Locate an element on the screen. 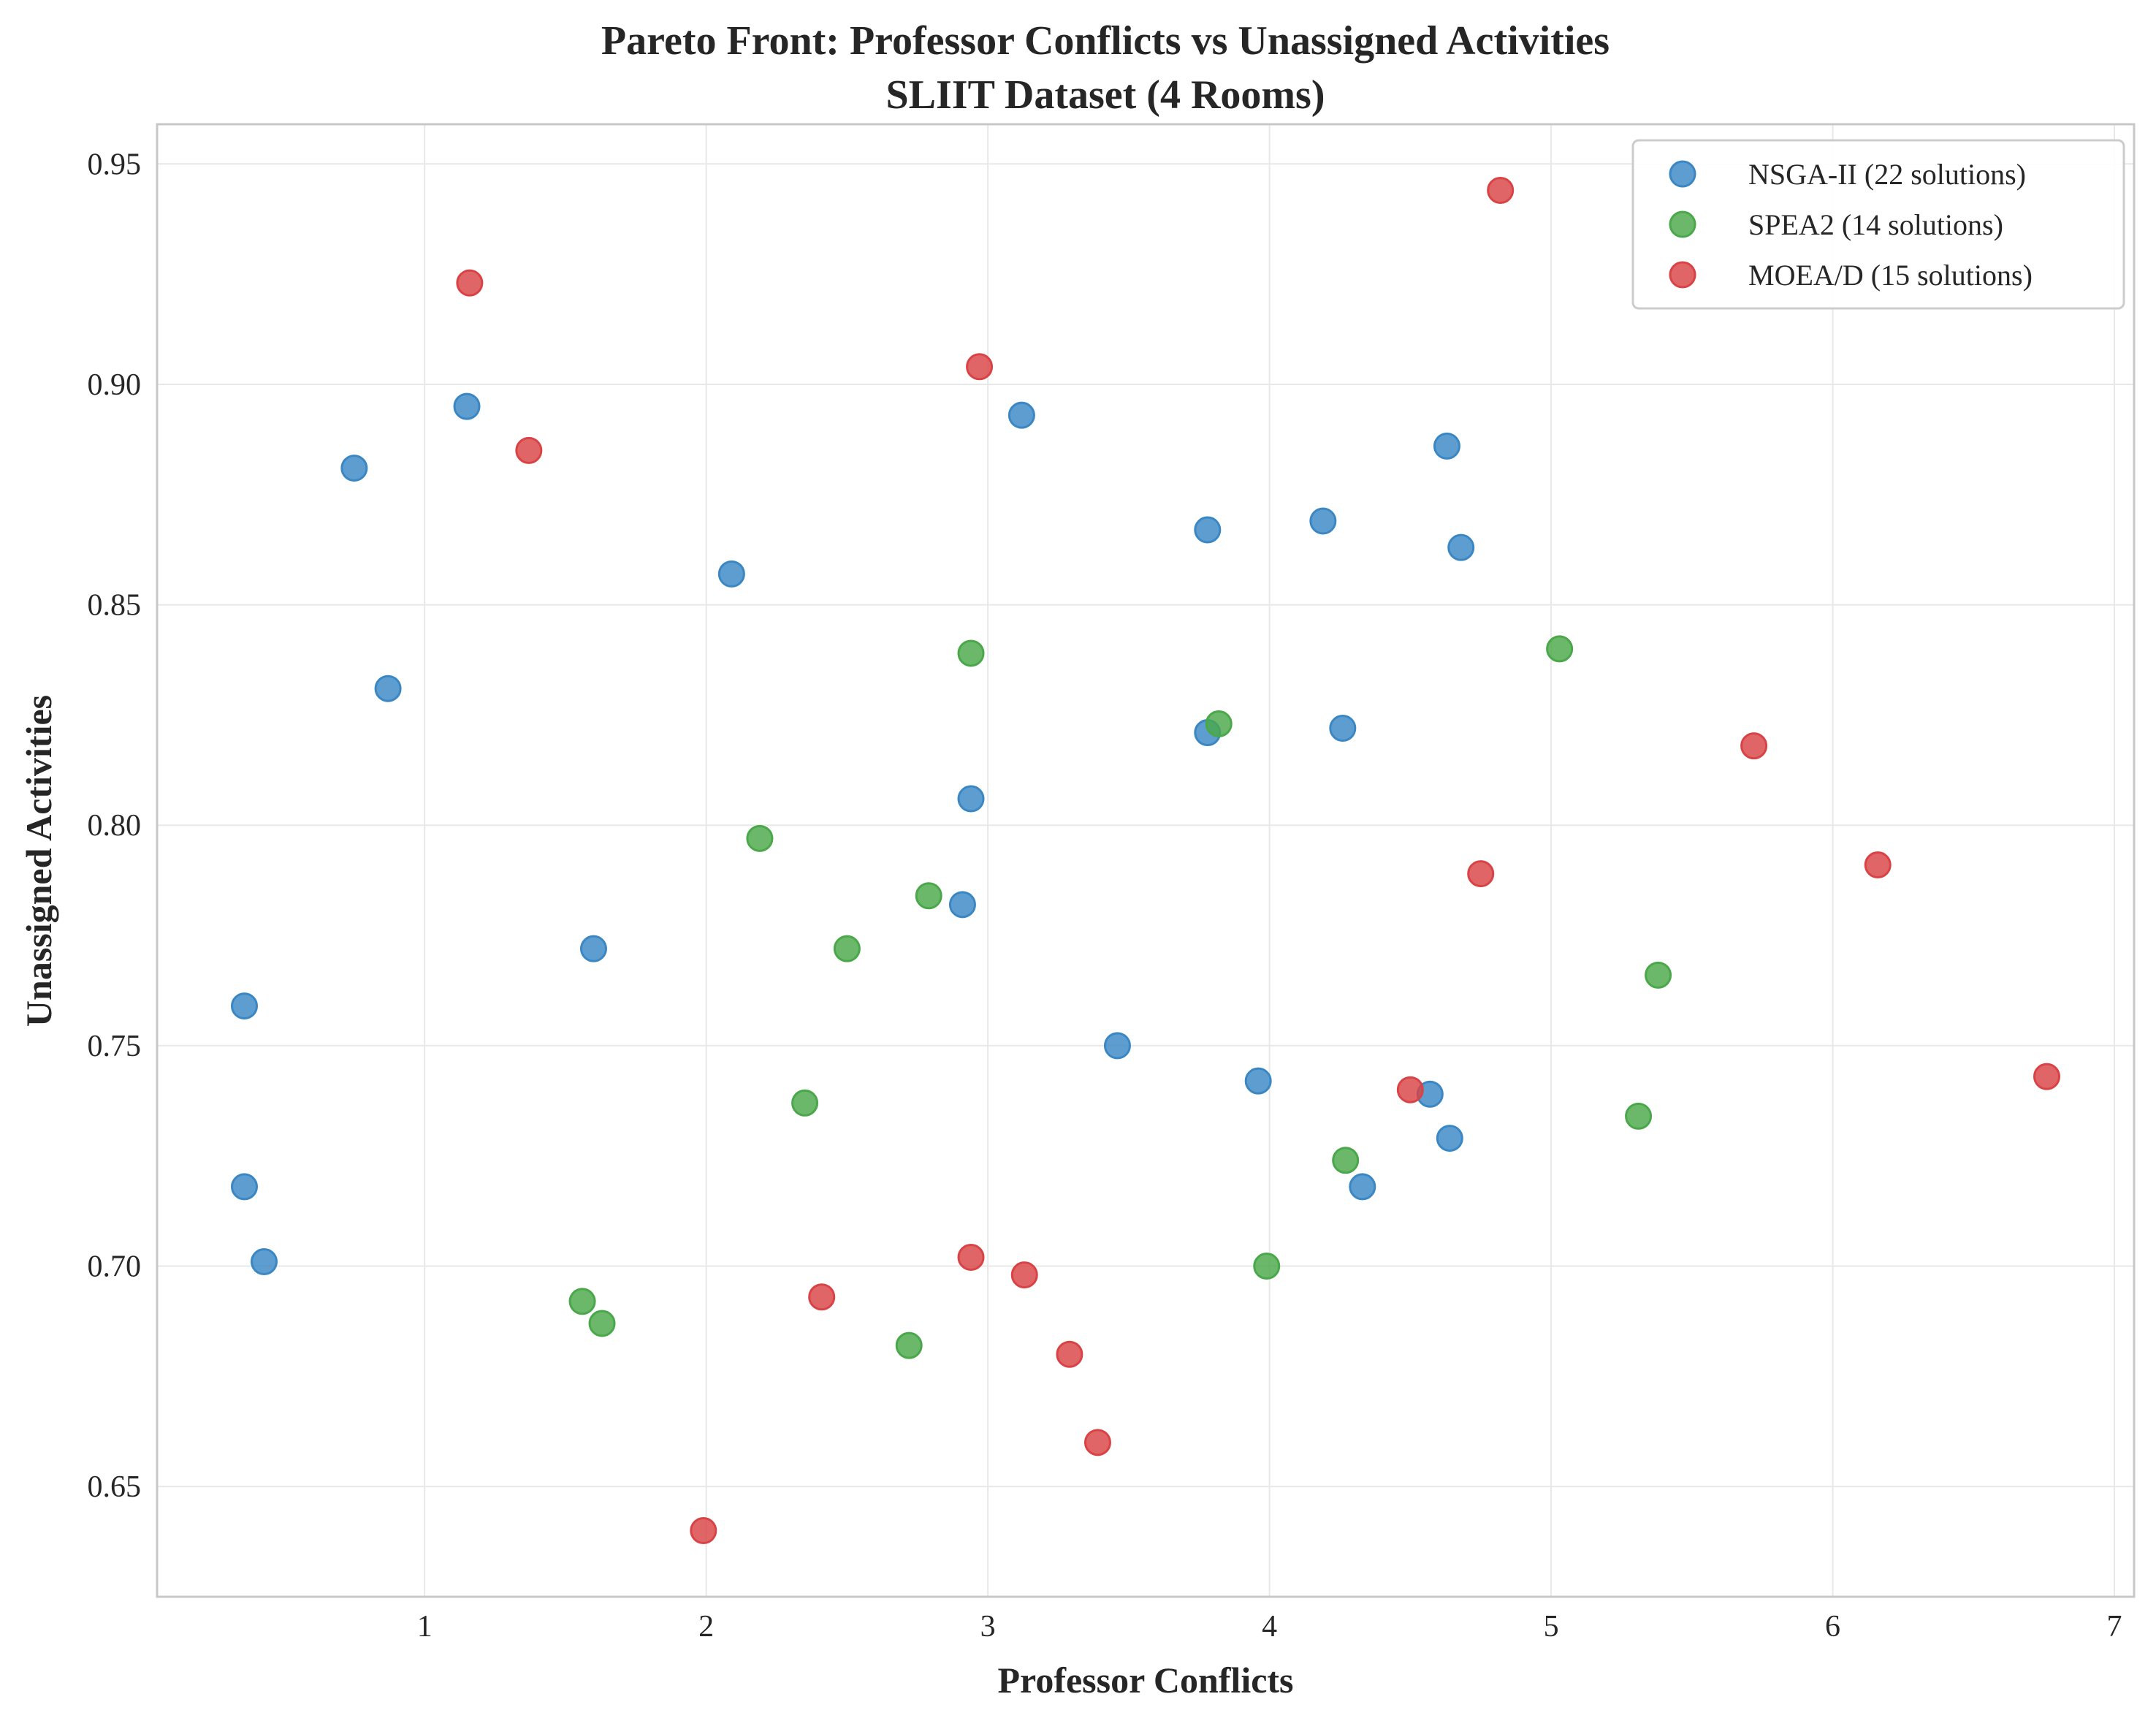 This screenshot has height=1721, width=2156. y-tick-label: 0.75 is located at coordinates (115, 1046).